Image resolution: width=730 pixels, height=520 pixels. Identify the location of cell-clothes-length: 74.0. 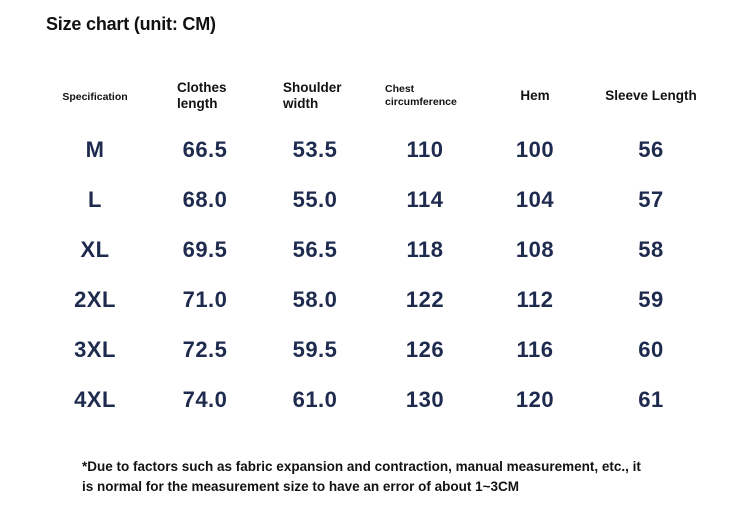
(205, 399).